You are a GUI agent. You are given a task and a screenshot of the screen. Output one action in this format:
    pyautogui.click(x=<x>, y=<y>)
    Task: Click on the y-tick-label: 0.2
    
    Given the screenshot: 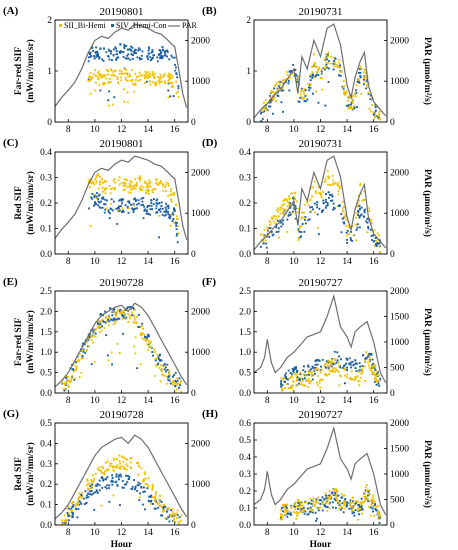 What is the action you would take?
    pyautogui.click(x=245, y=492)
    